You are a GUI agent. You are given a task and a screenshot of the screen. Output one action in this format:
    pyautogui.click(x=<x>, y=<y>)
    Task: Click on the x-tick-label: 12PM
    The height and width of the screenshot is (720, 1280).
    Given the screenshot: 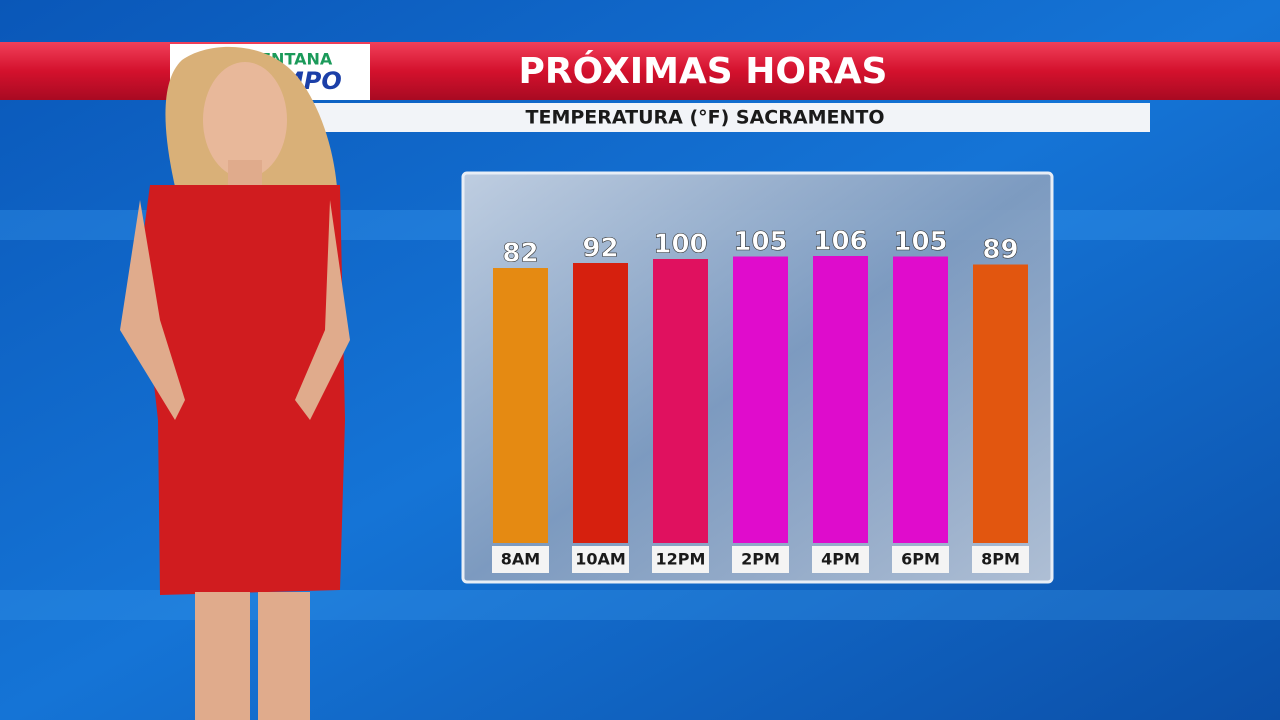 What is the action you would take?
    pyautogui.click(x=681, y=559)
    